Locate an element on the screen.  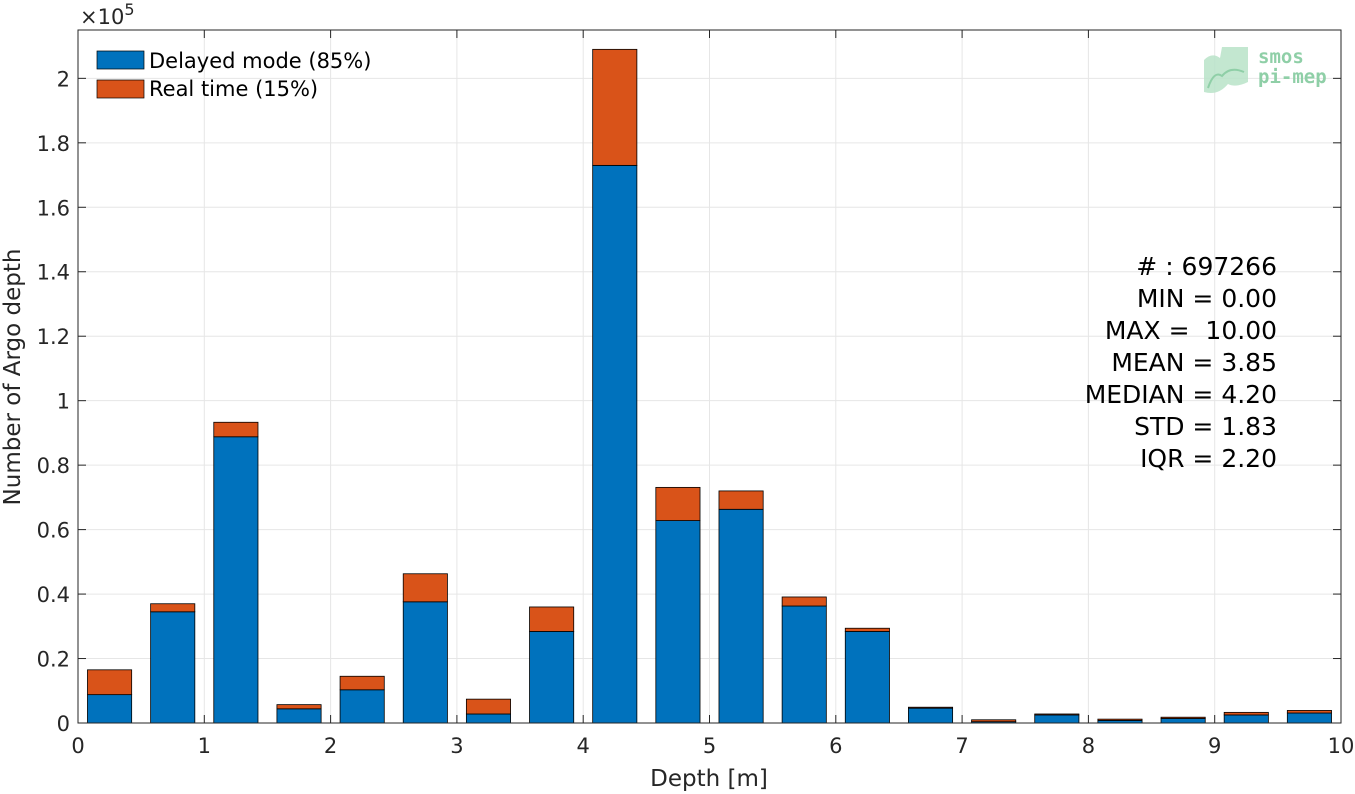
logo-line2: pi-mep is located at coordinates (1292, 77).